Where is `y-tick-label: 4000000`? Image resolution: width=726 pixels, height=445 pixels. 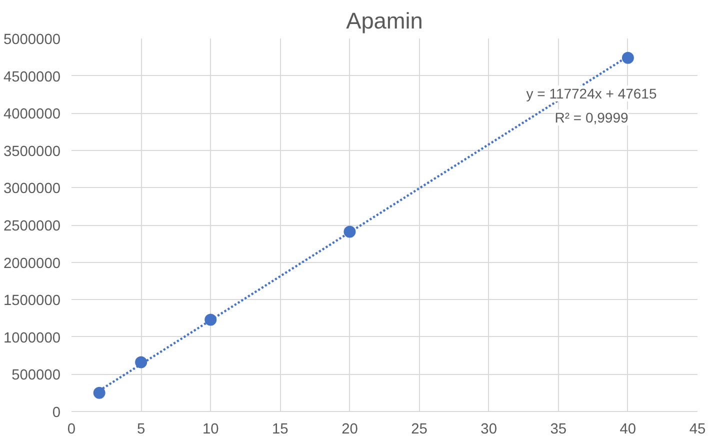 y-tick-label: 4000000 is located at coordinates (32, 114).